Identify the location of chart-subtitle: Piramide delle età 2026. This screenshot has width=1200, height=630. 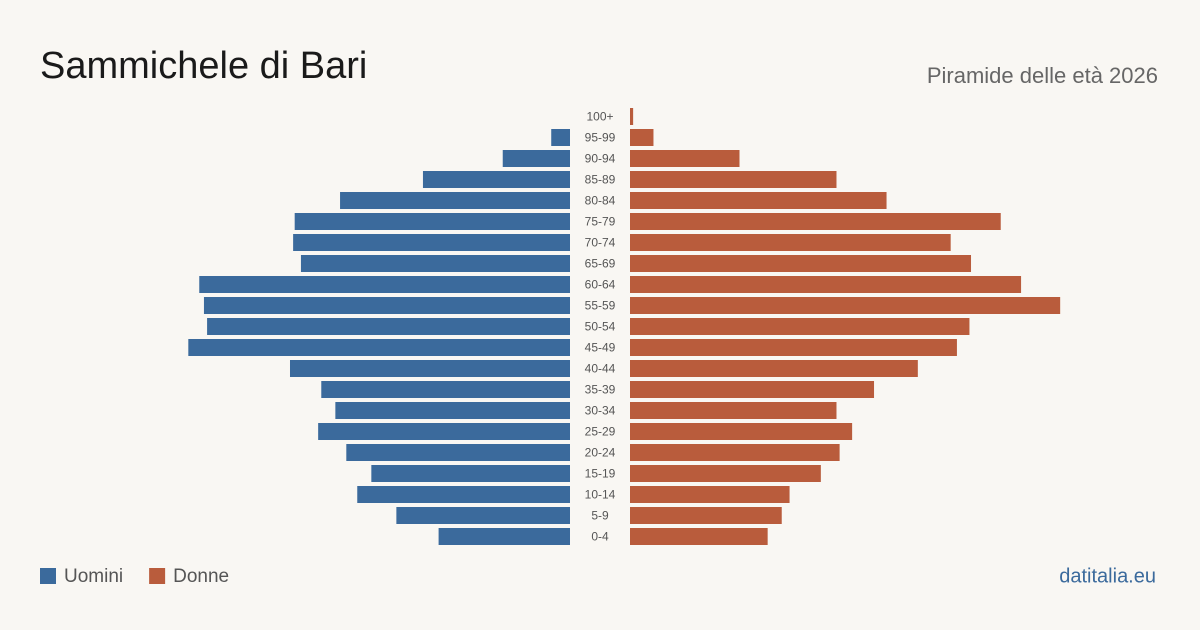
(1042, 75).